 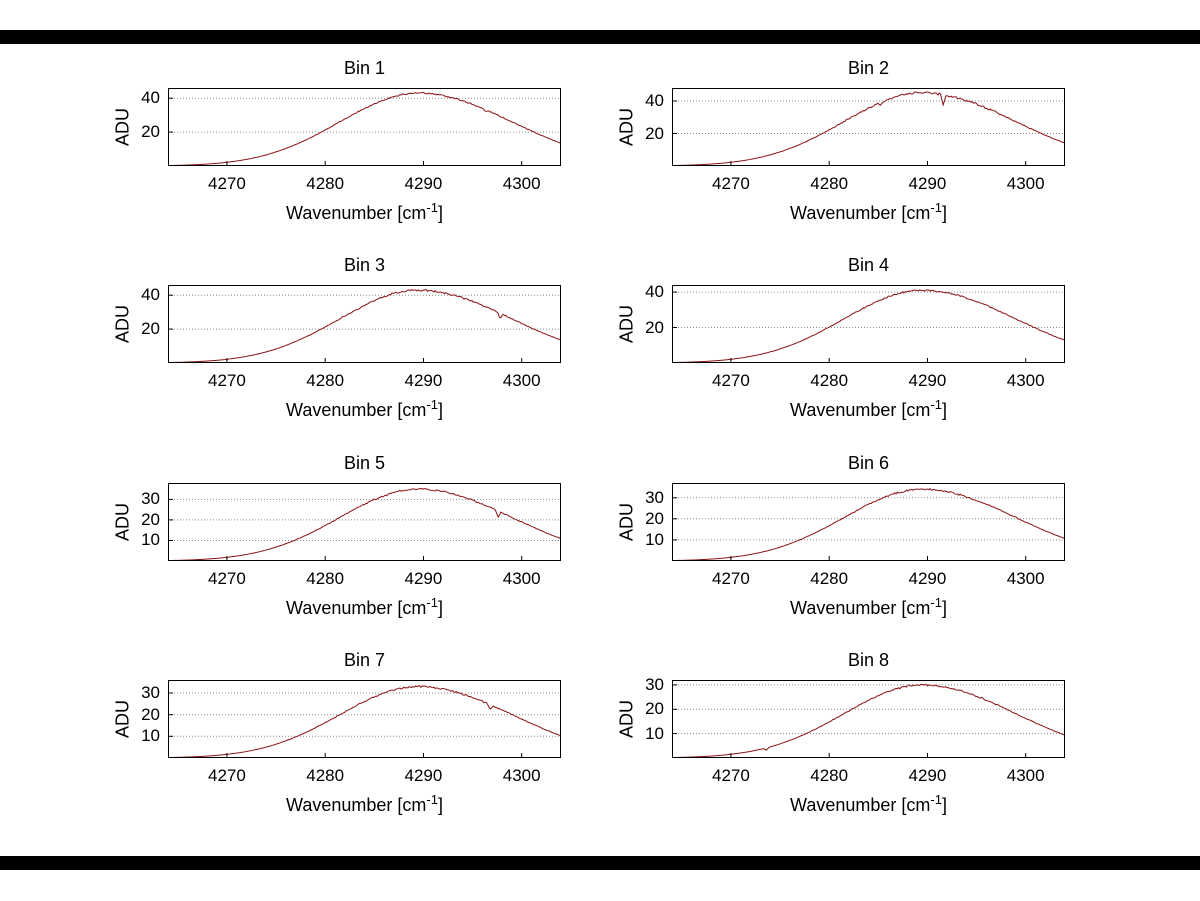 What do you see at coordinates (868, 265) in the screenshot?
I see `subplot-title: Bin 4` at bounding box center [868, 265].